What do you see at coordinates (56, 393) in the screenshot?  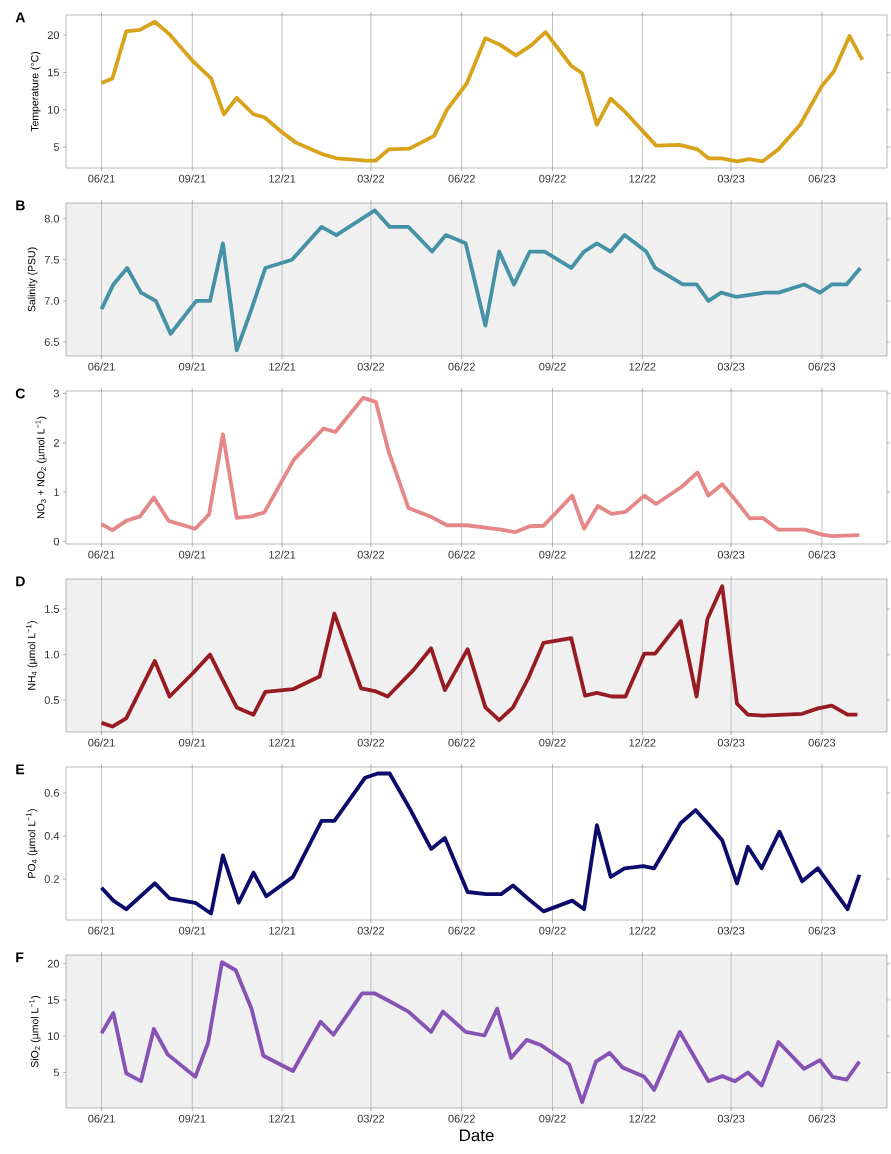 I see `y-tick-label: 3` at bounding box center [56, 393].